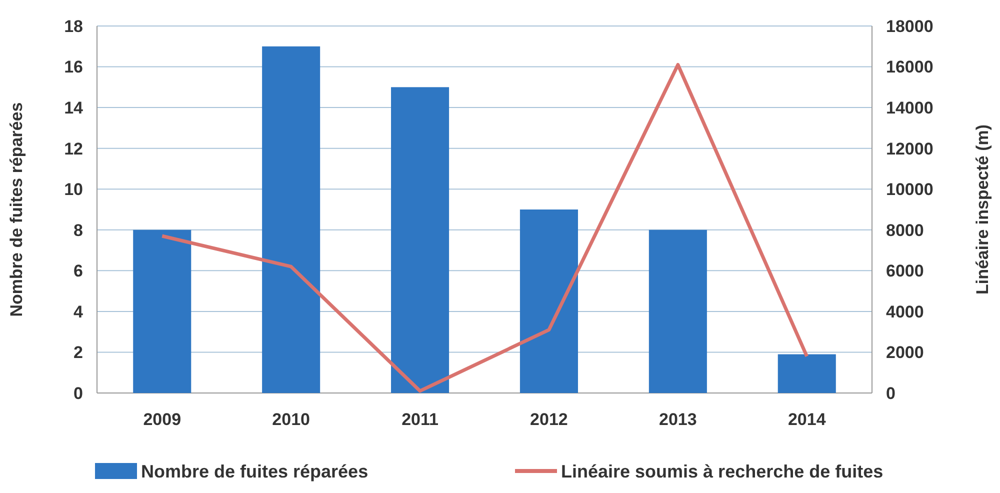 The image size is (1000, 493). What do you see at coordinates (905, 230) in the screenshot?
I see `y2-tick-label: 8000` at bounding box center [905, 230].